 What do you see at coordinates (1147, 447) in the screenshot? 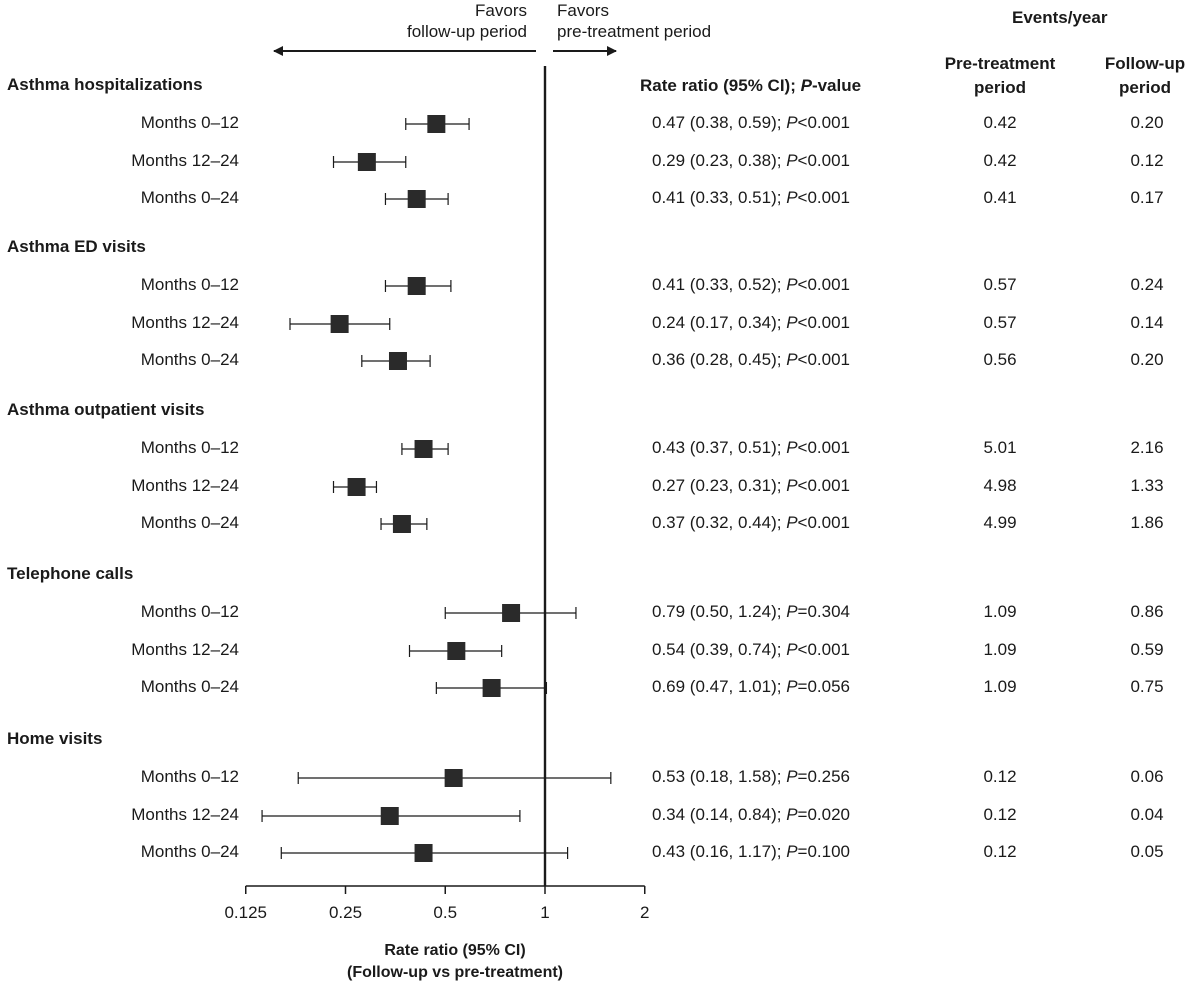
I see `follow-up-value: 2.16` at bounding box center [1147, 447].